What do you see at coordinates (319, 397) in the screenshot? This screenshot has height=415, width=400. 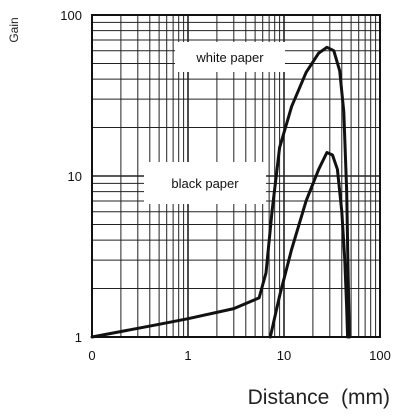 I see `x-axis-title: Distance (mm)` at bounding box center [319, 397].